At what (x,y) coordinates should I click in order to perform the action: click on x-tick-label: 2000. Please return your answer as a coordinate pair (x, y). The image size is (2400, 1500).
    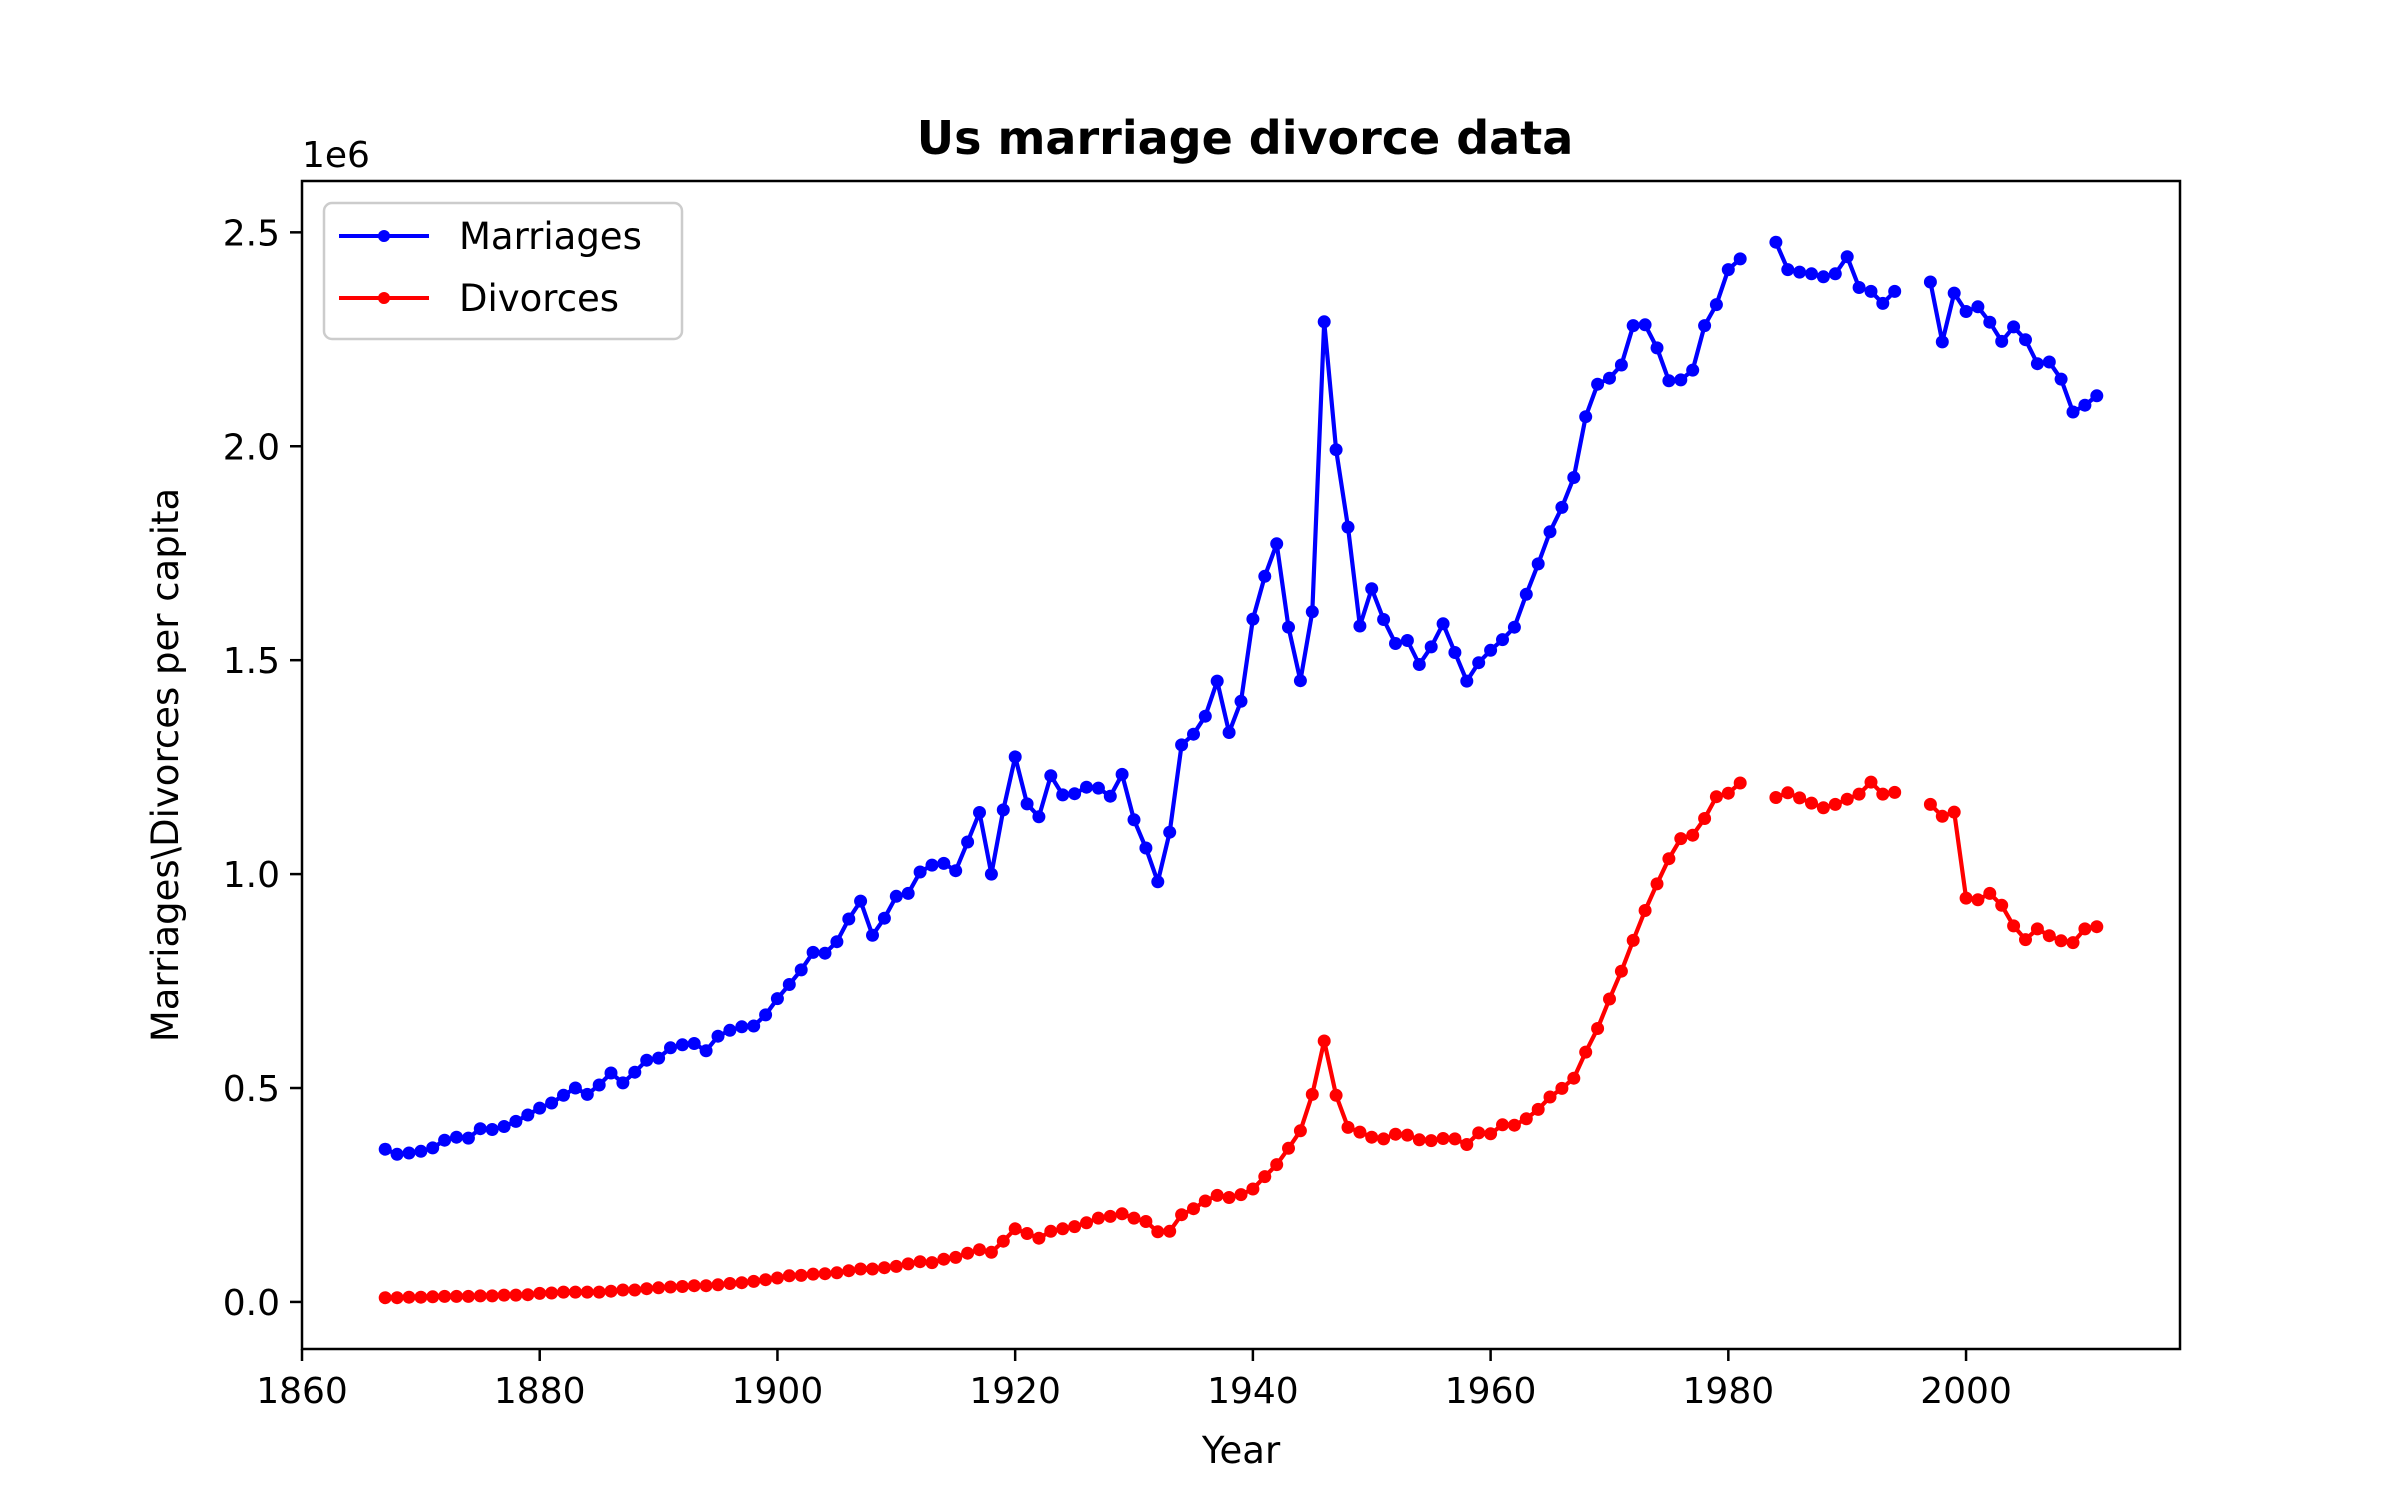
    Looking at the image, I should click on (1966, 1391).